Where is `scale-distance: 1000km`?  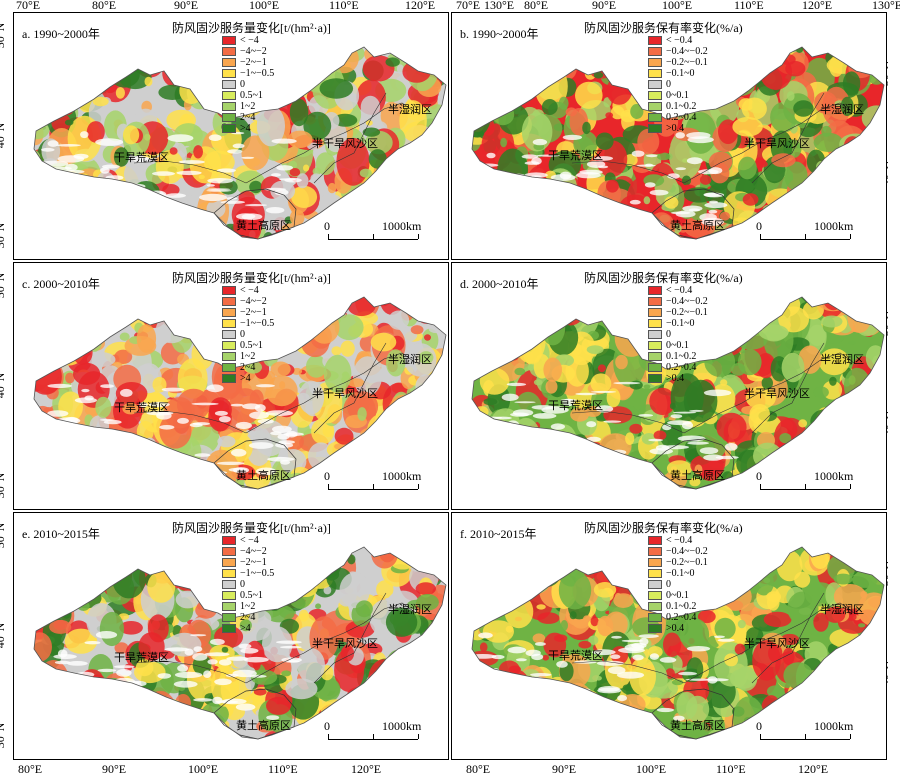 scale-distance: 1000km is located at coordinates (834, 726).